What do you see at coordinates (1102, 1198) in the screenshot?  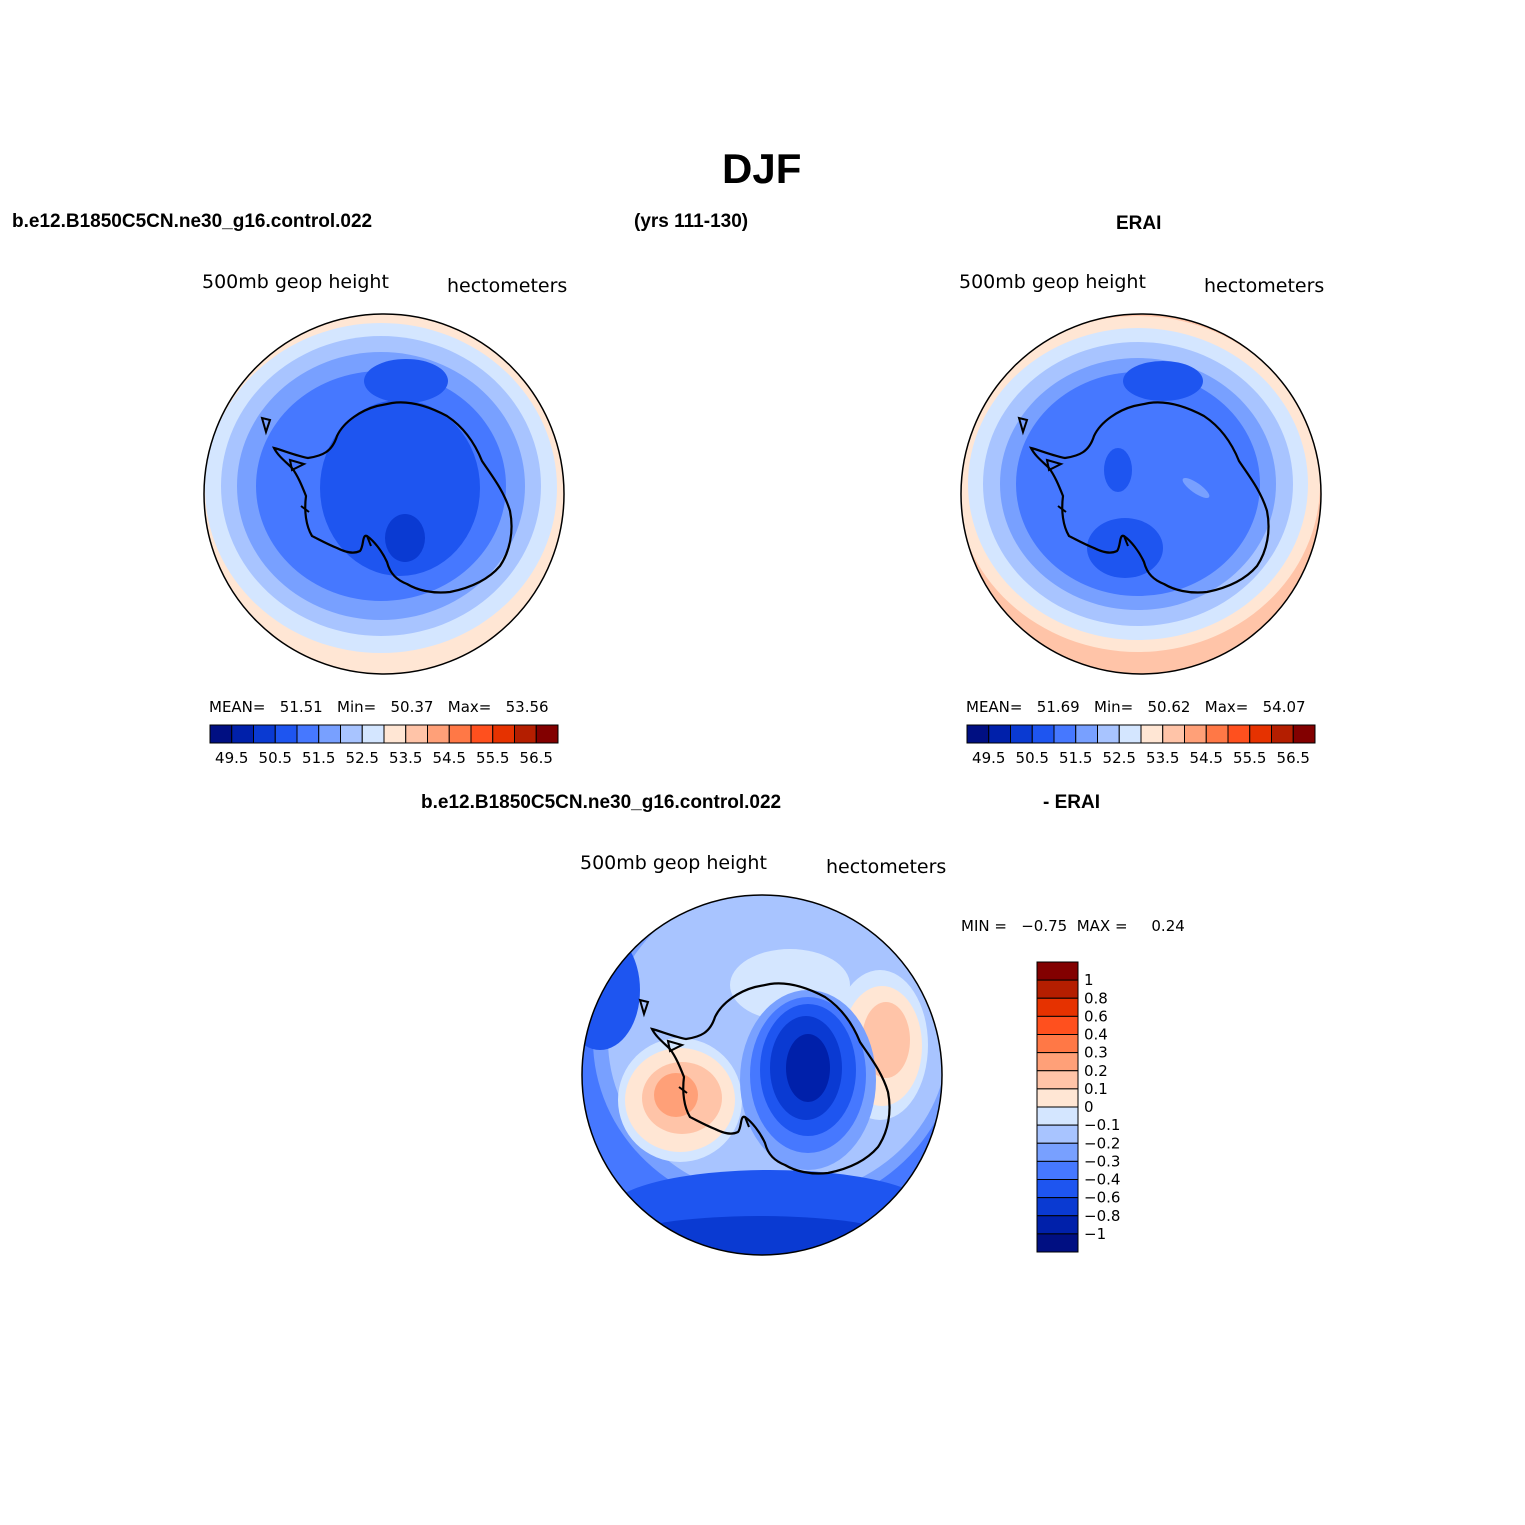 I see `diff-colorbar-tick-label: −0.6` at bounding box center [1102, 1198].